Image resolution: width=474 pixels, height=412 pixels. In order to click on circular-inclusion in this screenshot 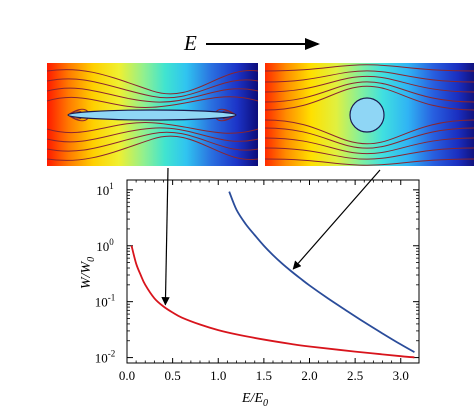, I will do `click(367, 115)`.